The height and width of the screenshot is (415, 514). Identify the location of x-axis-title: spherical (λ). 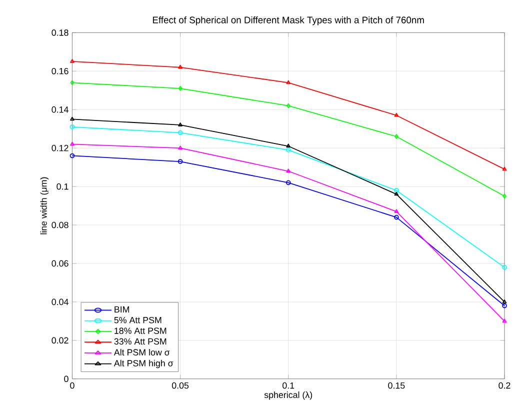
(288, 395).